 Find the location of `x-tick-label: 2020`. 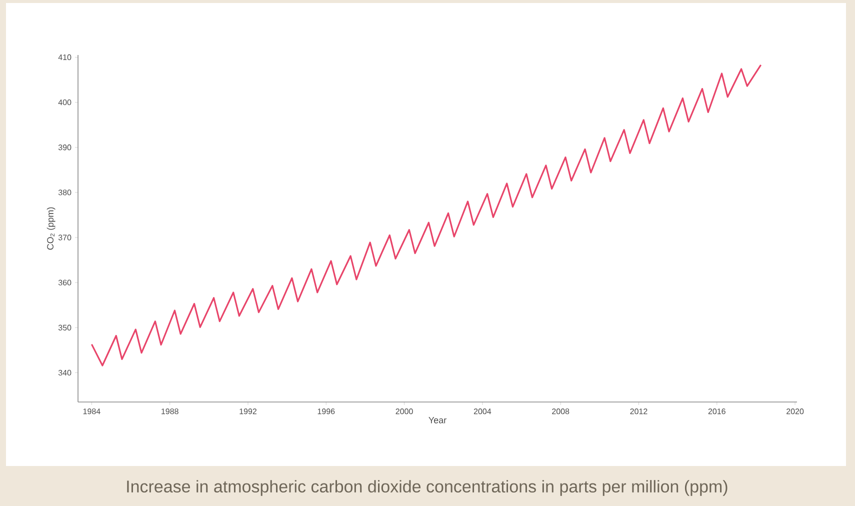

x-tick-label: 2020 is located at coordinates (795, 411).